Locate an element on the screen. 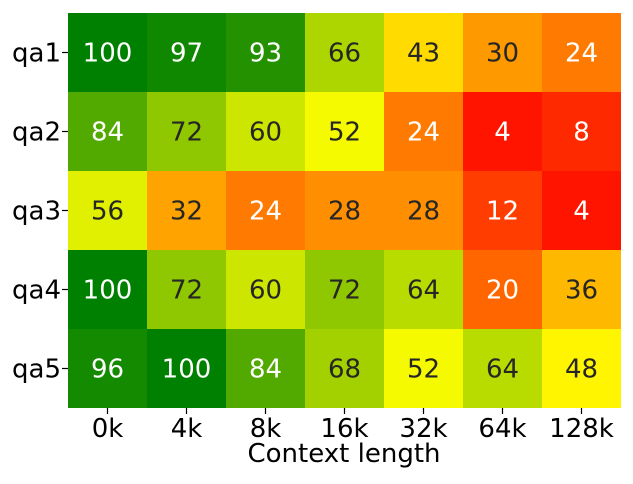 The width and height of the screenshot is (633, 484). cell-value-label: 68 is located at coordinates (344, 370).